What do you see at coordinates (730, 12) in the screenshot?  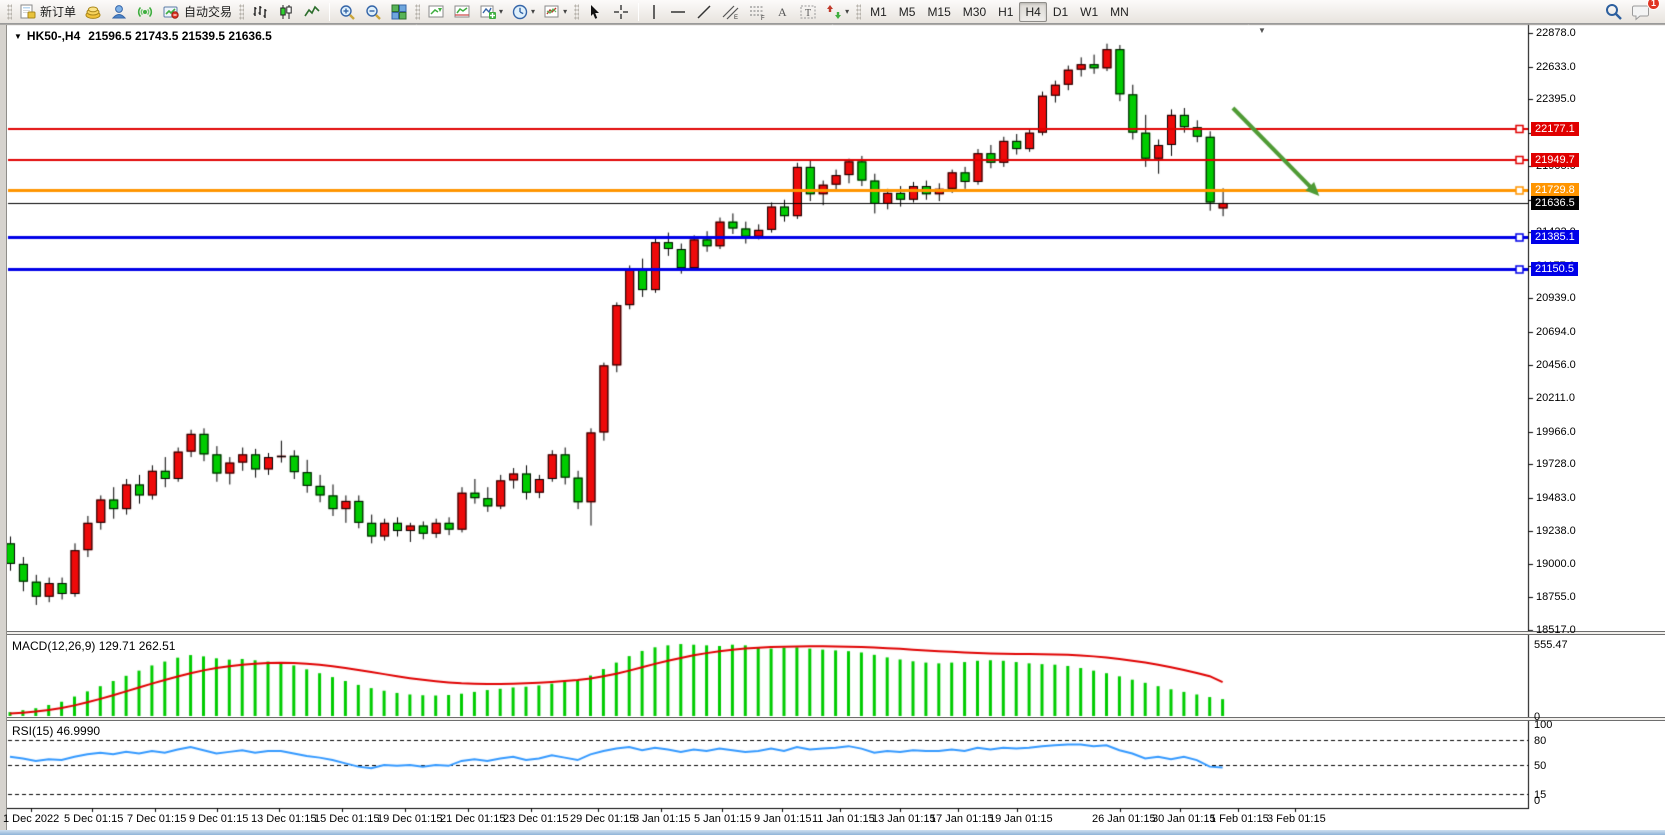 I see `channel-tool-button: E` at bounding box center [730, 12].